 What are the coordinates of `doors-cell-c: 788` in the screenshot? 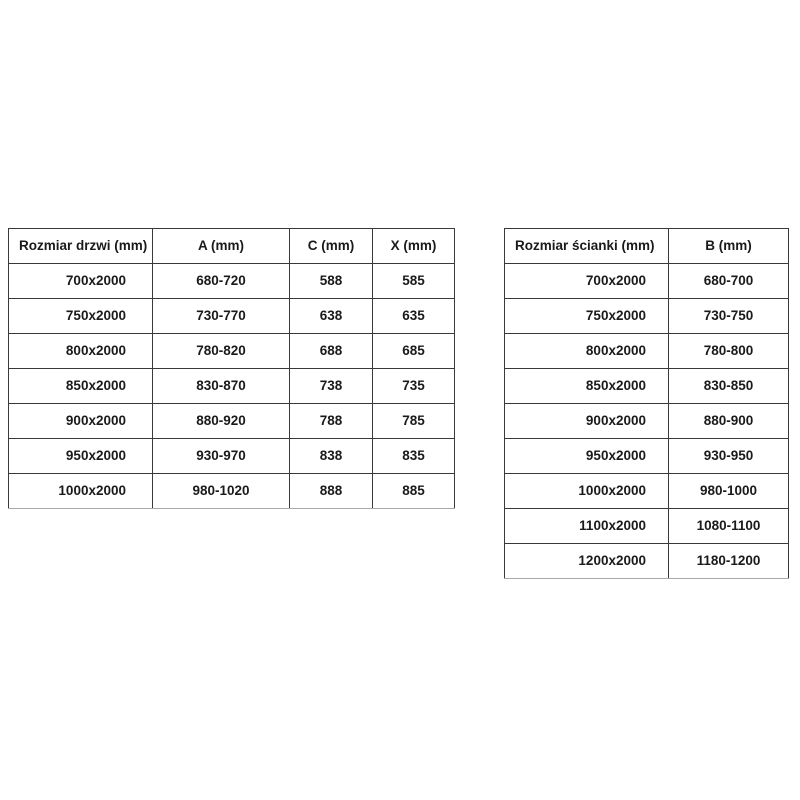 It's located at (331, 421).